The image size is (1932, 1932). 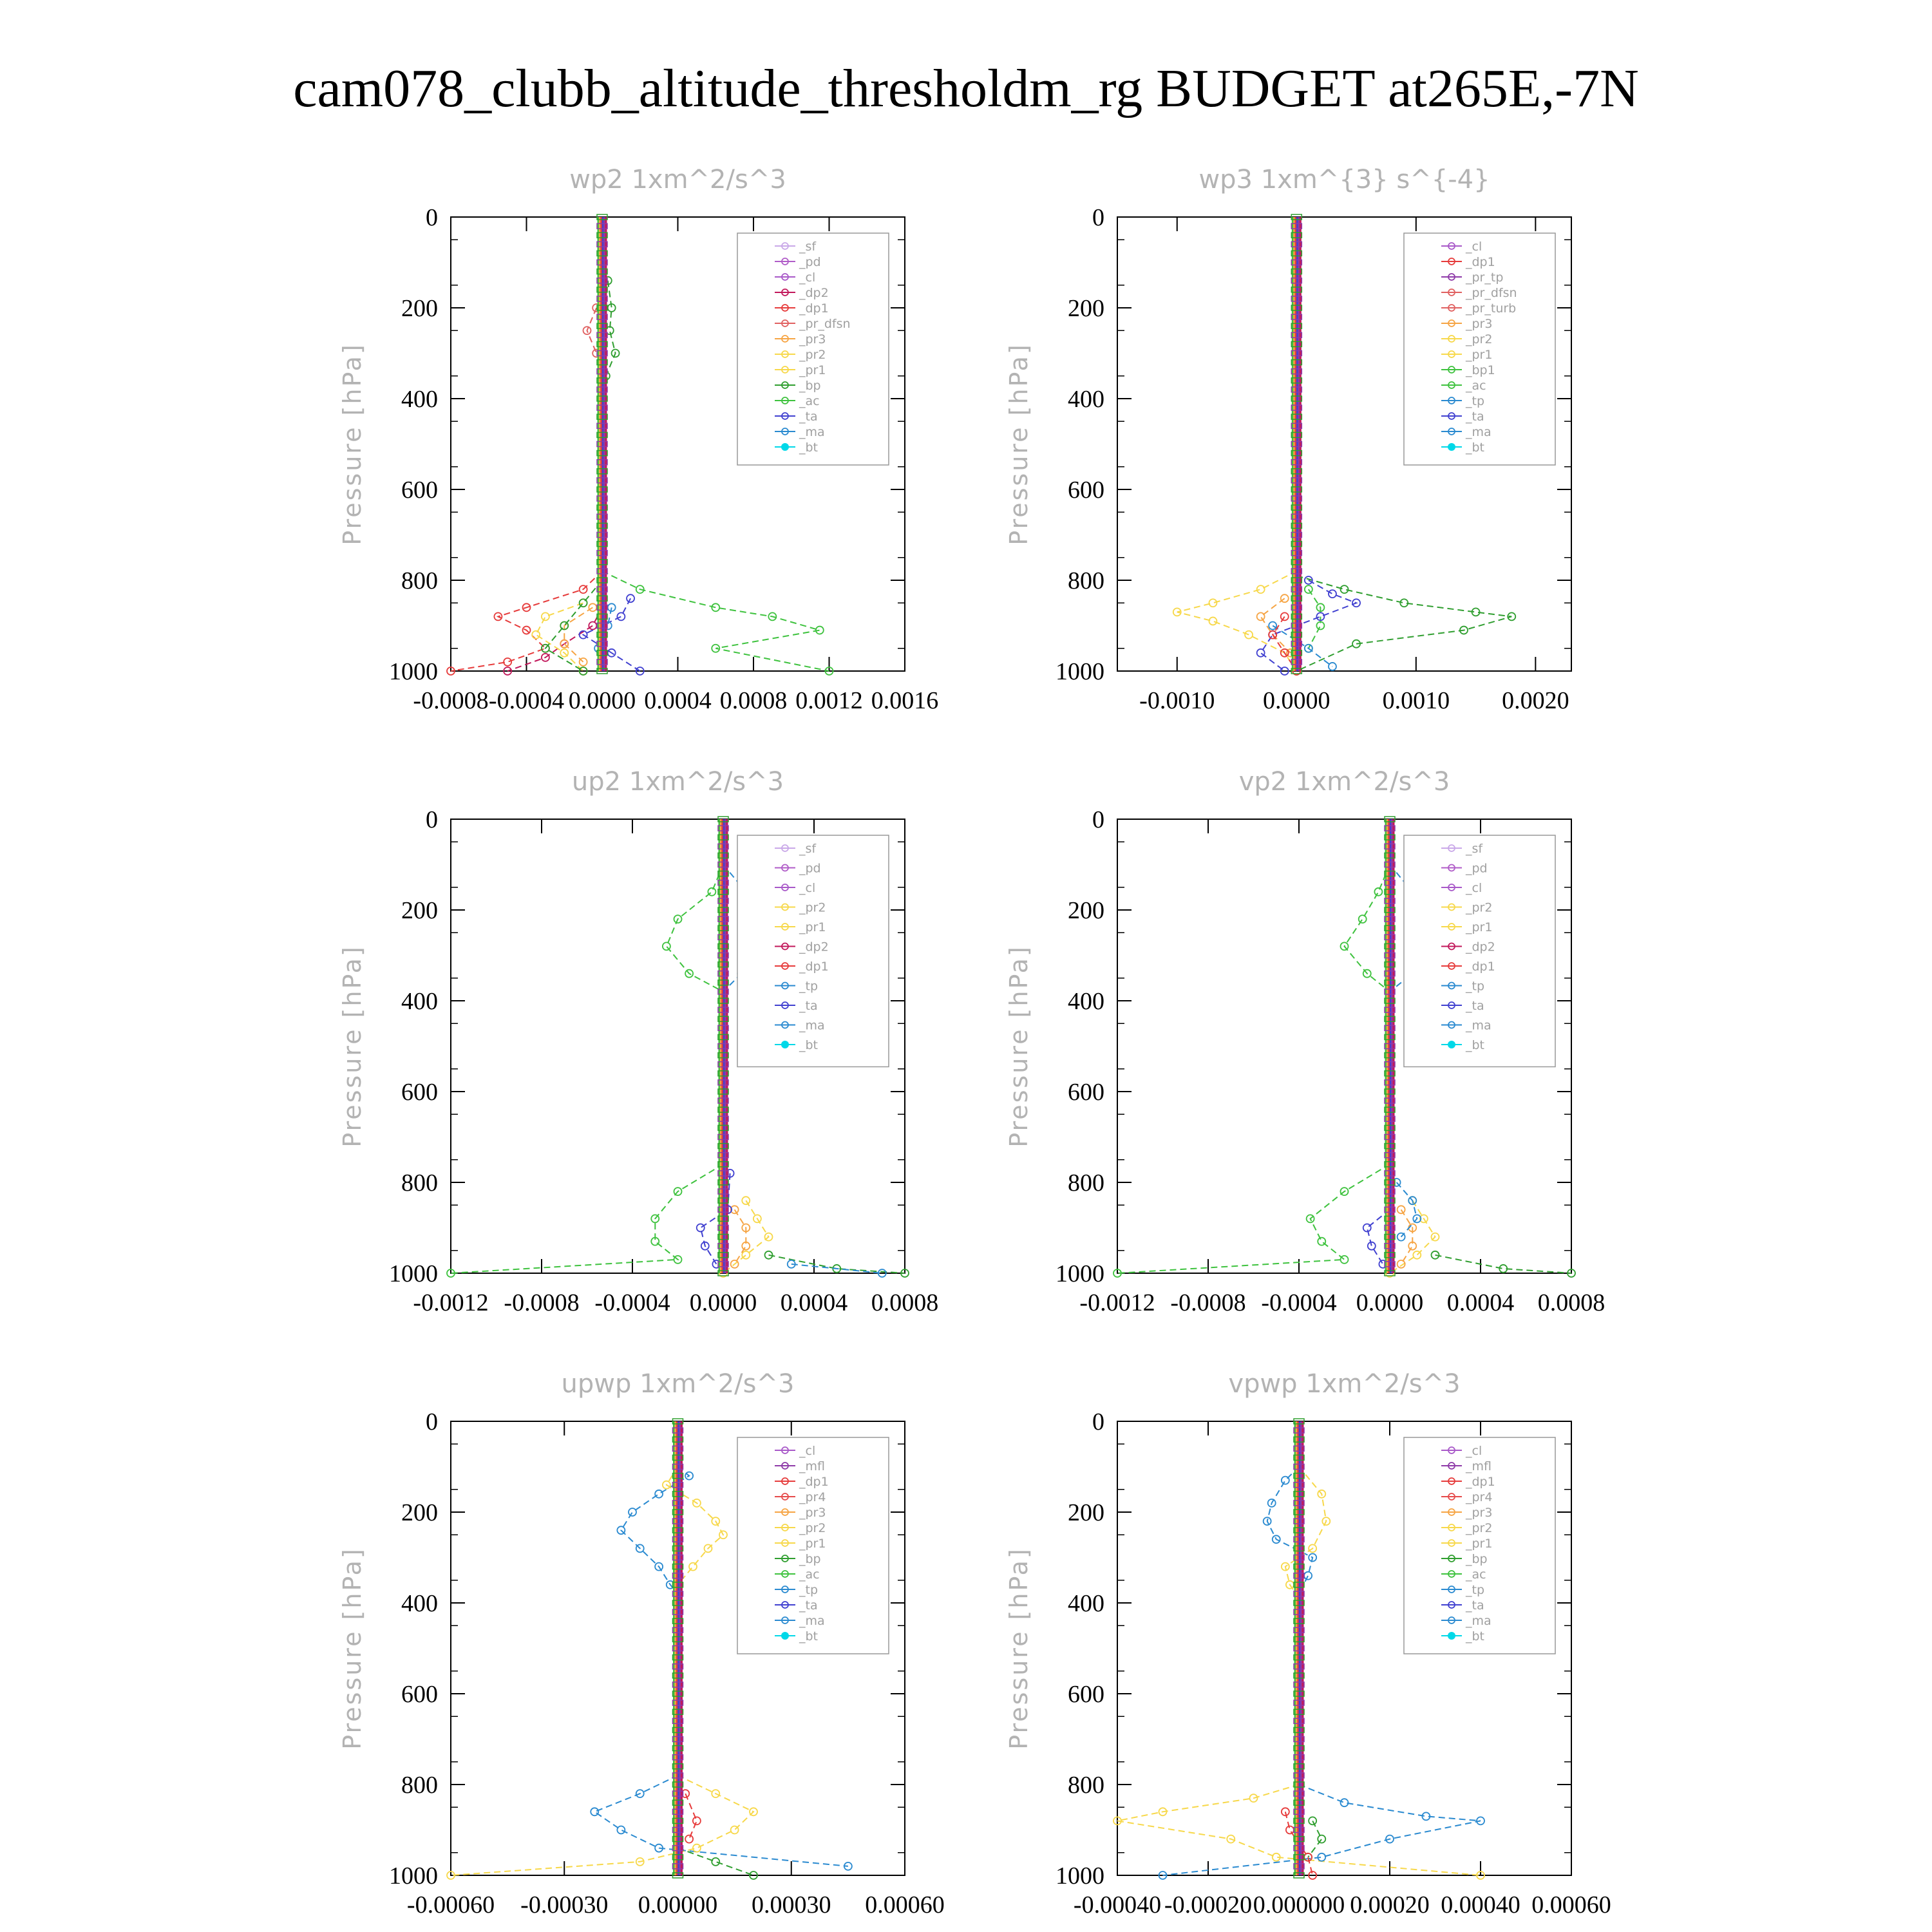 I want to click on legend-label: _pr2, so click(x=1479, y=1528).